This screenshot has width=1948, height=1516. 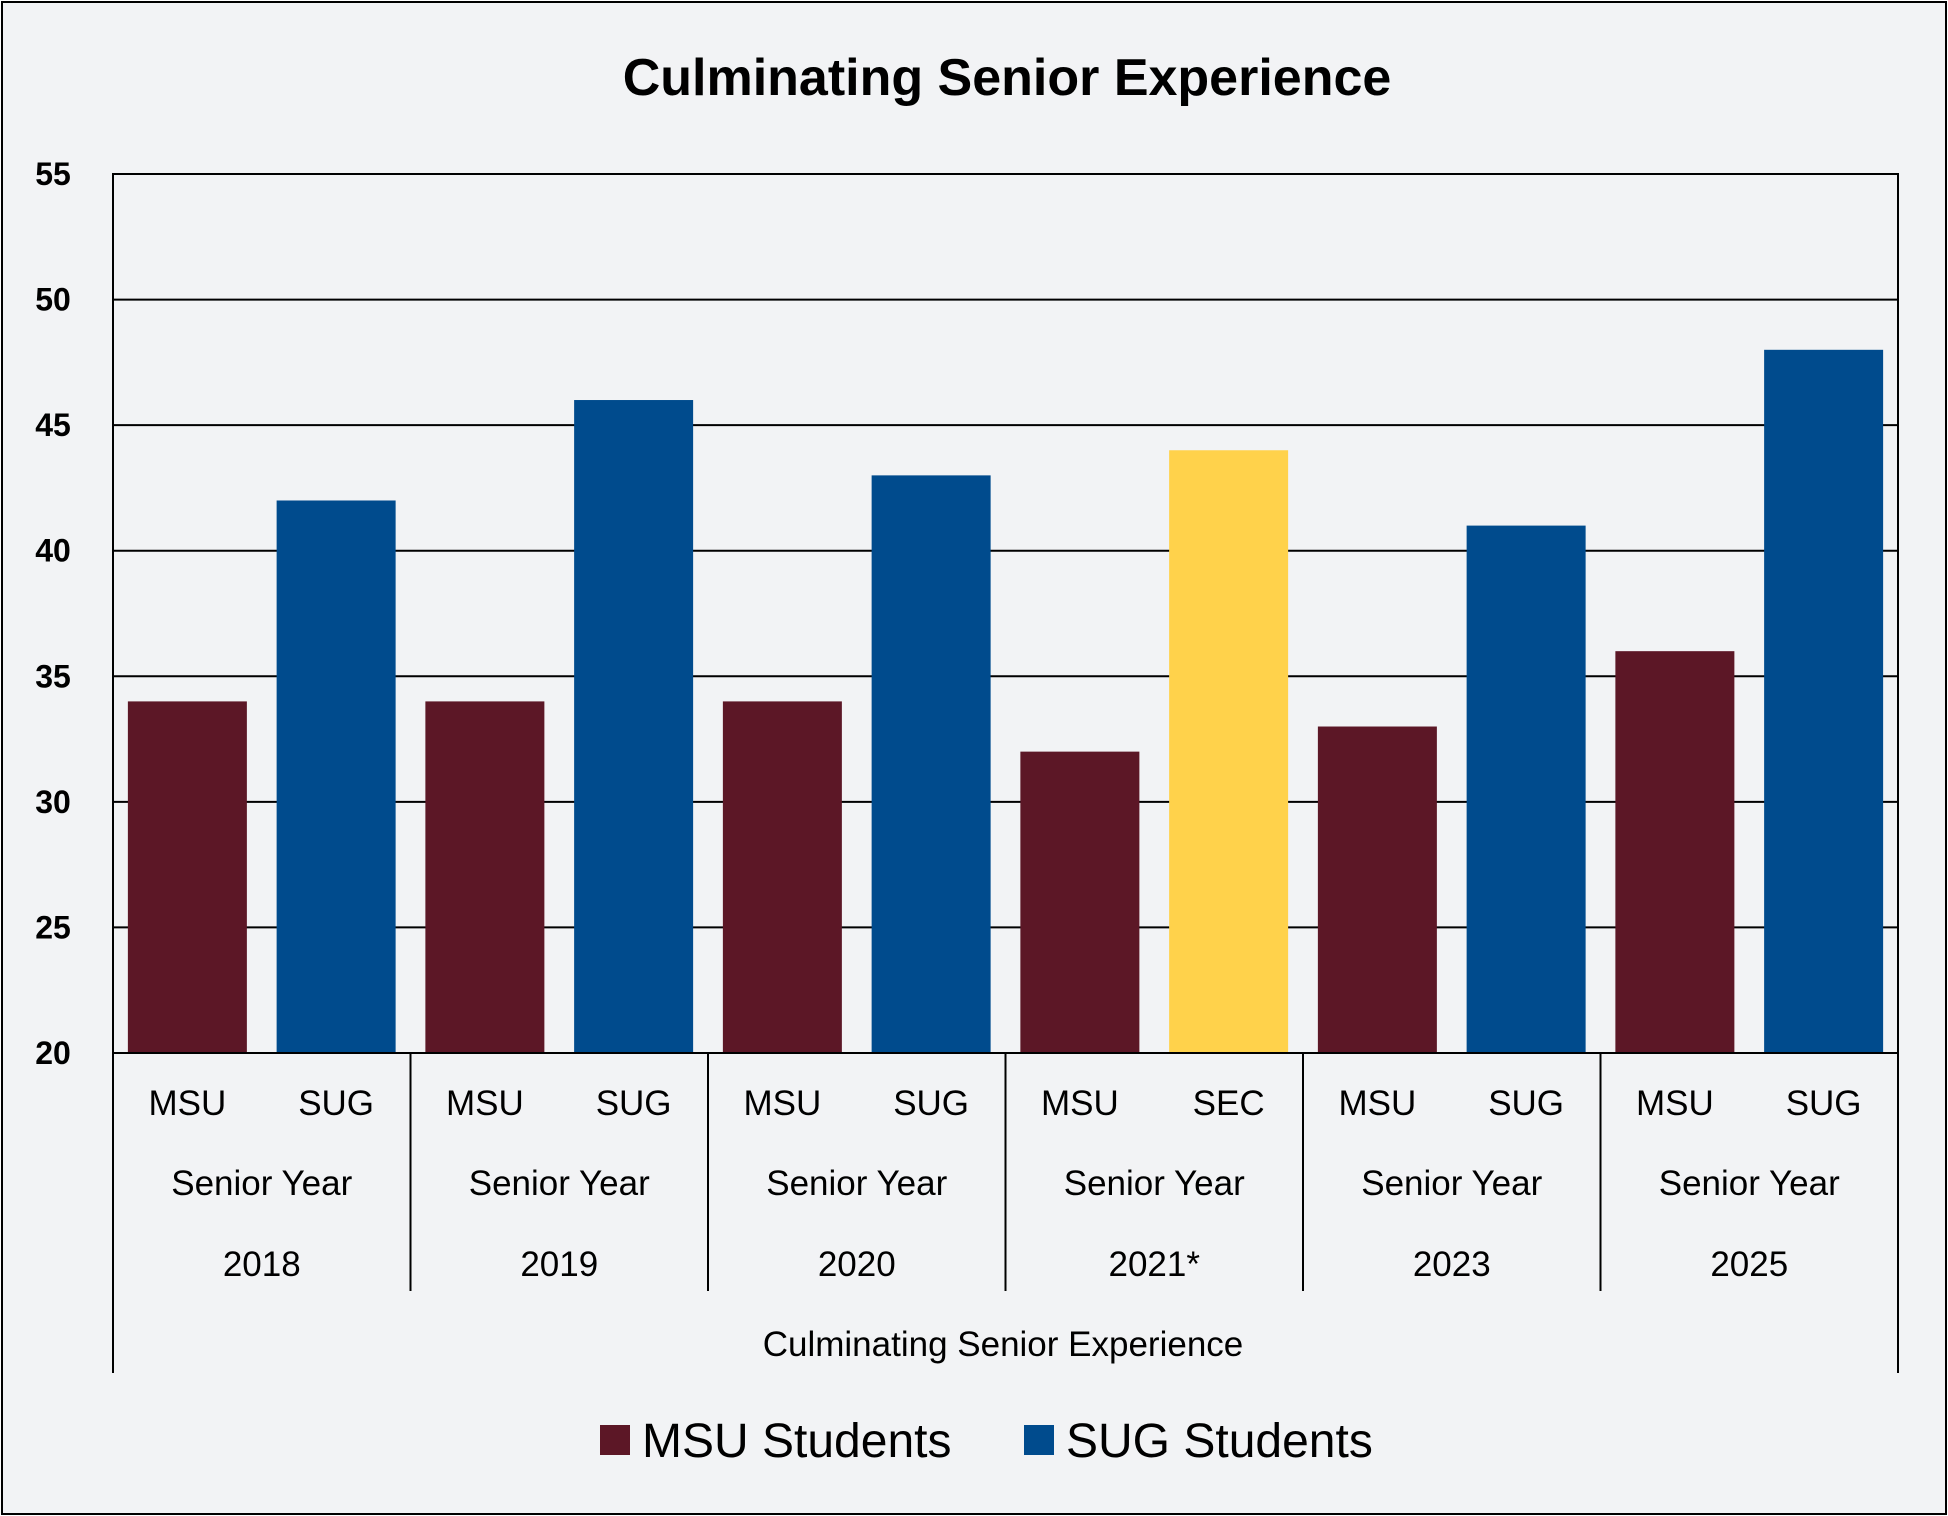 I want to click on y-tick-label: 50, so click(x=53, y=300).